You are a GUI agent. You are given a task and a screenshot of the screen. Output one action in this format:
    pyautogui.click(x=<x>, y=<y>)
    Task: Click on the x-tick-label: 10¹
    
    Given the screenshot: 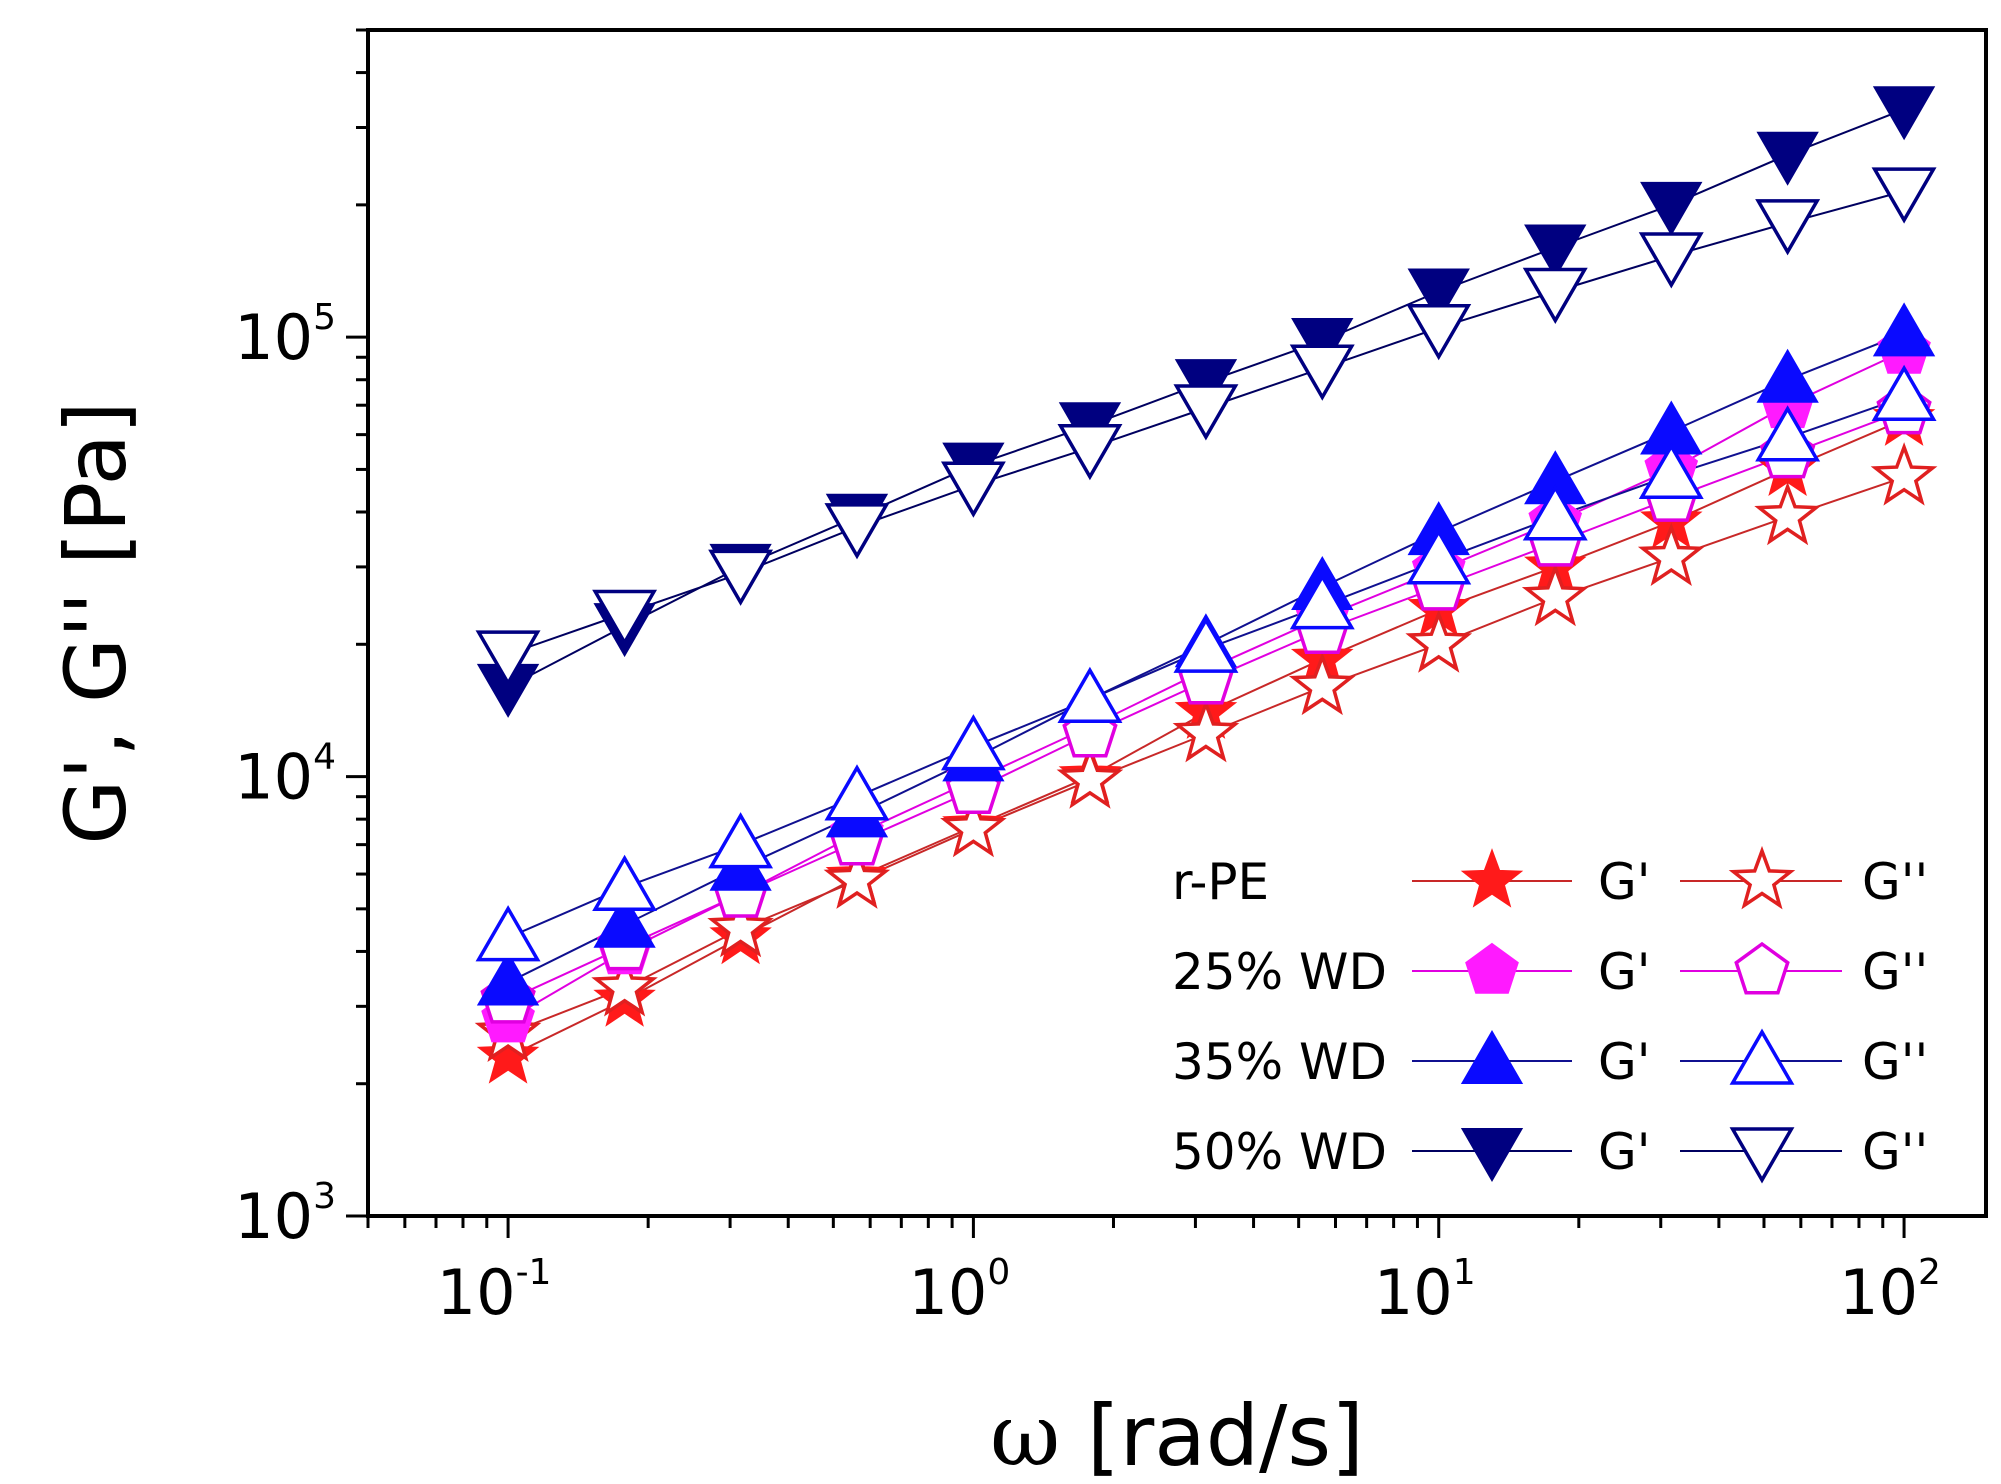 What is the action you would take?
    pyautogui.click(x=1425, y=1290)
    